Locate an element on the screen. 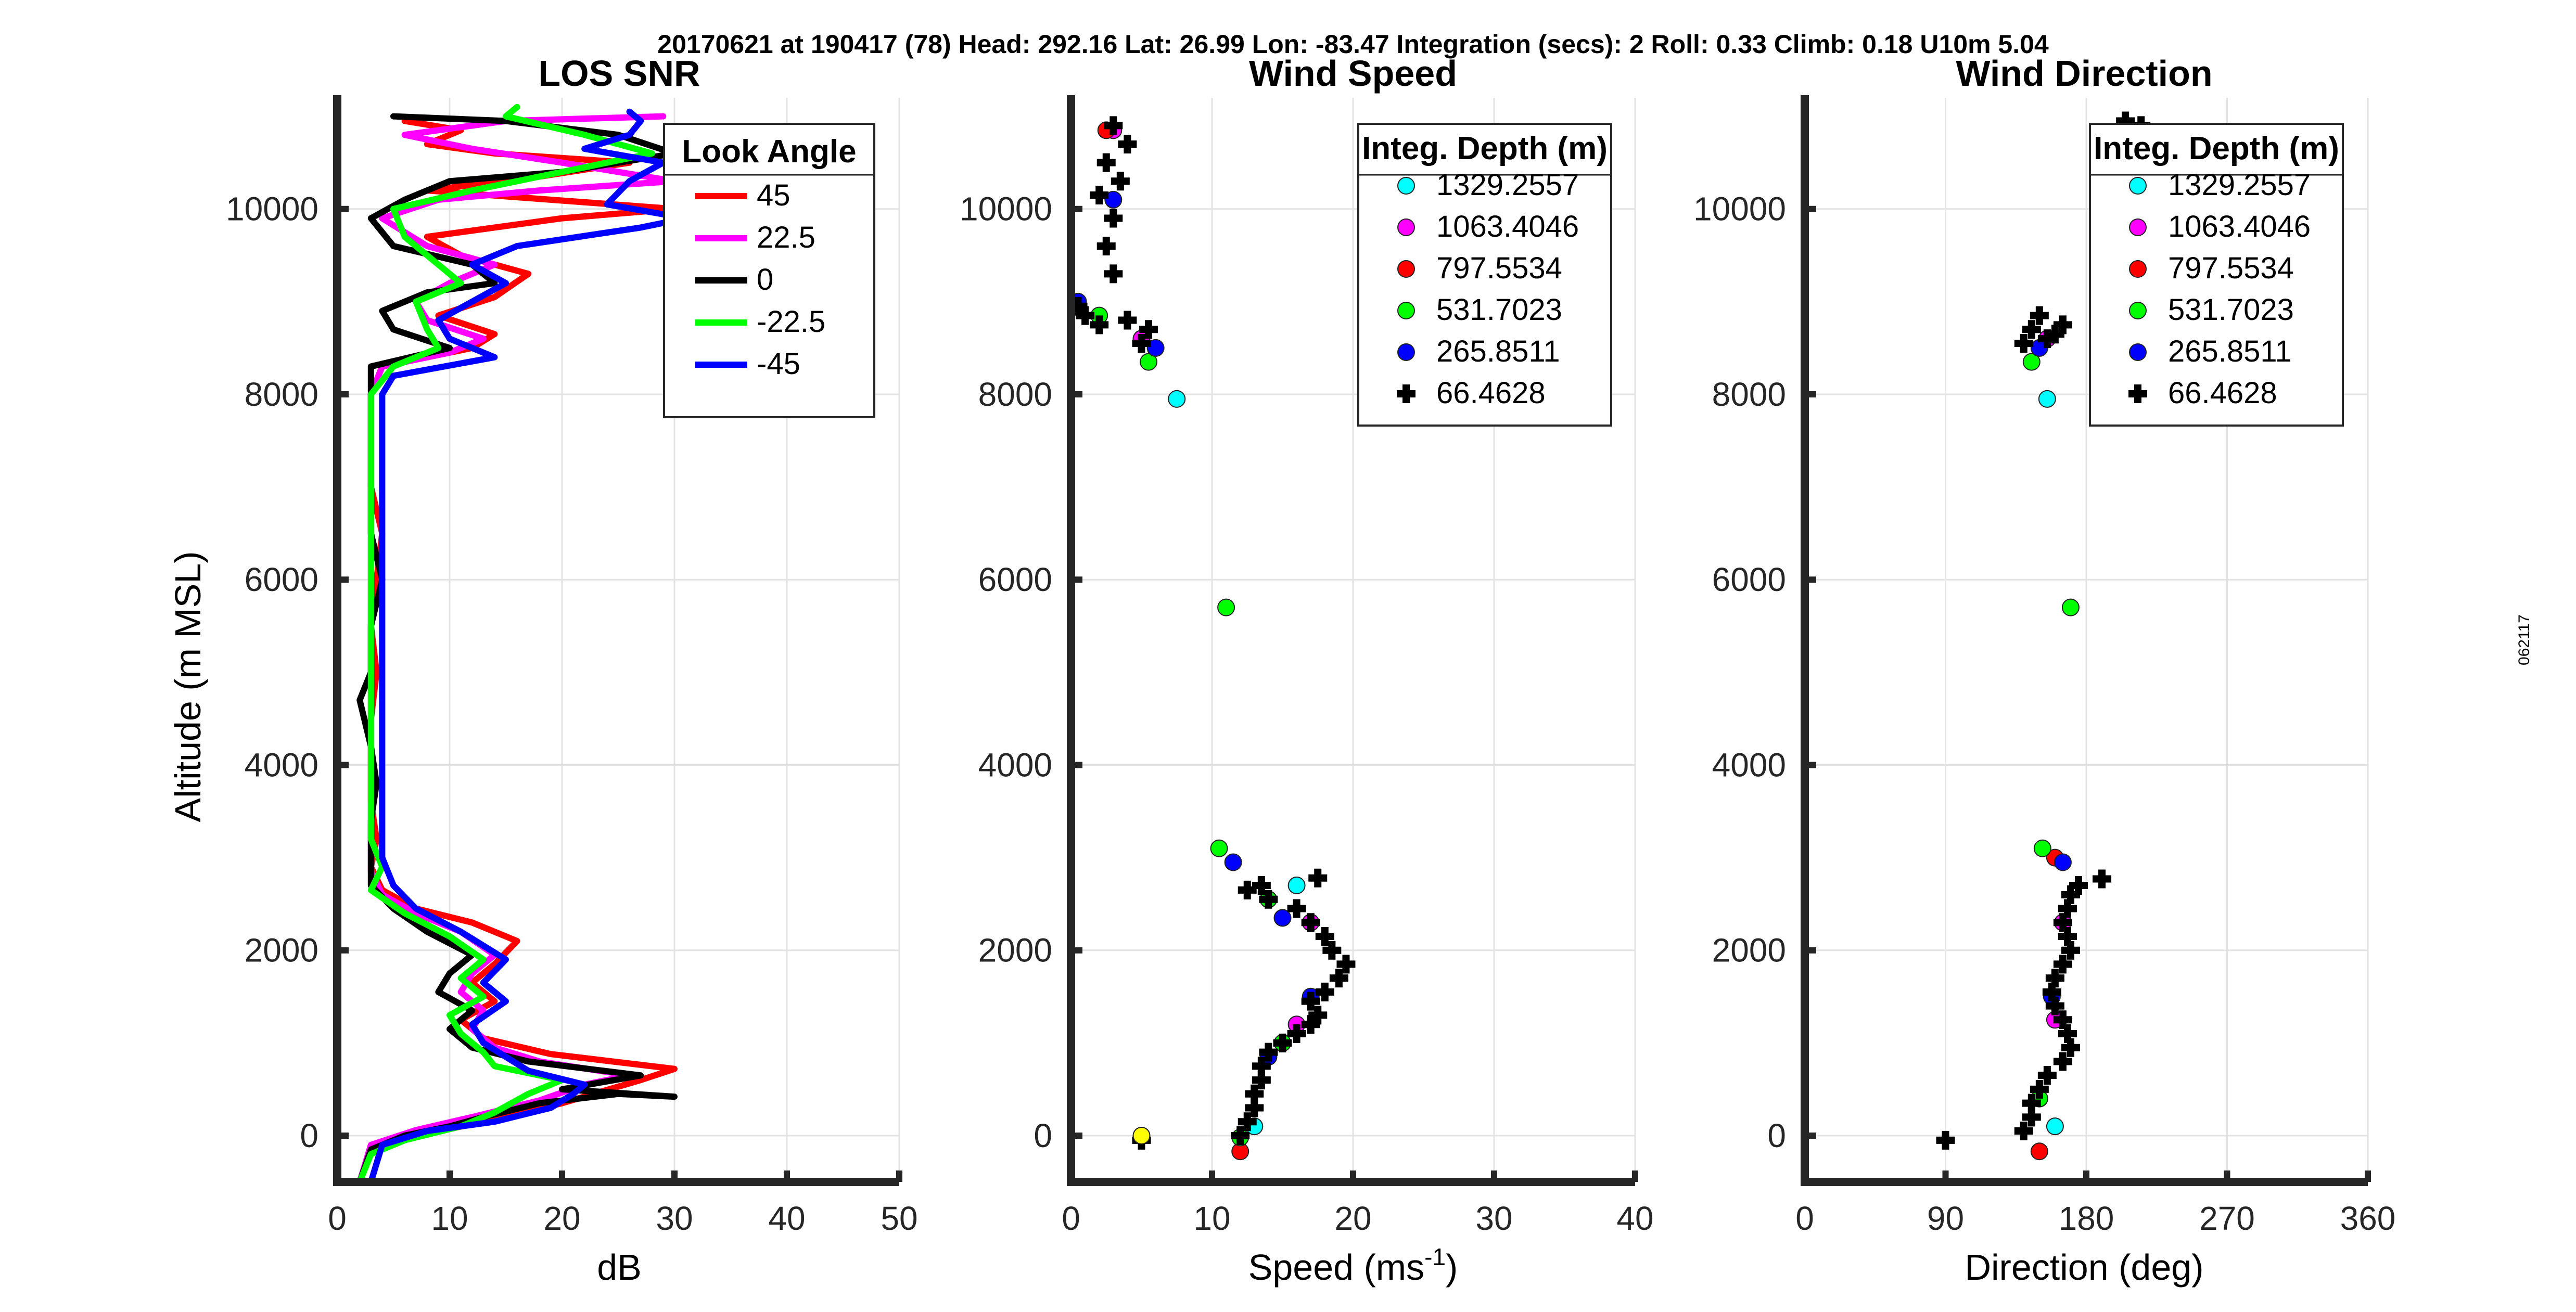  snr-ytick-label: 6000 is located at coordinates (281, 580).